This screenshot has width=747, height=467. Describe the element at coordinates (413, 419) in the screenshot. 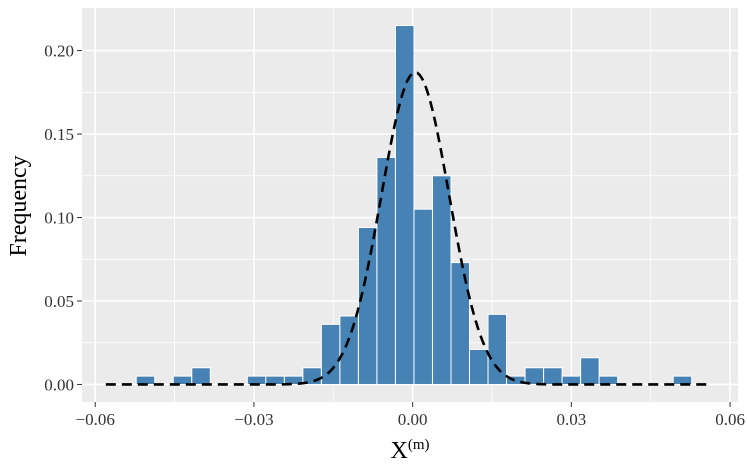

I see `x-tick-label: 0.00` at that location.